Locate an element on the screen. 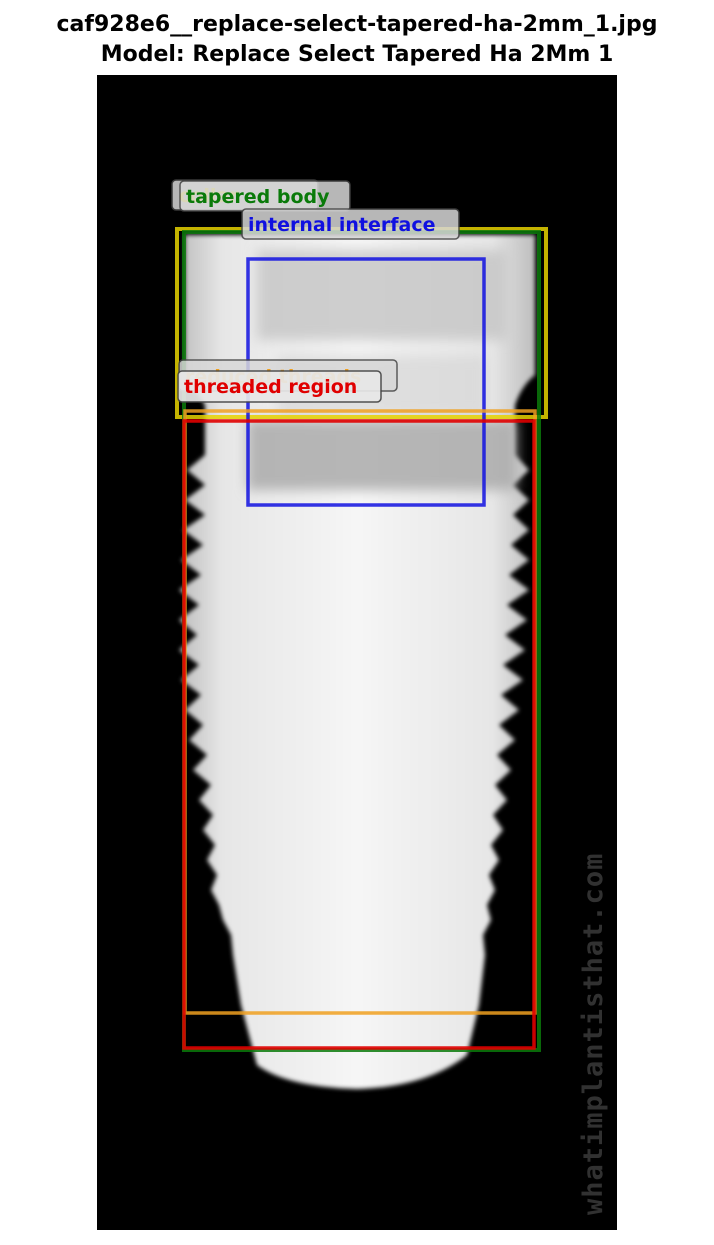 The height and width of the screenshot is (1245, 714). tapered-body-label: tapered body is located at coordinates (265, 196).